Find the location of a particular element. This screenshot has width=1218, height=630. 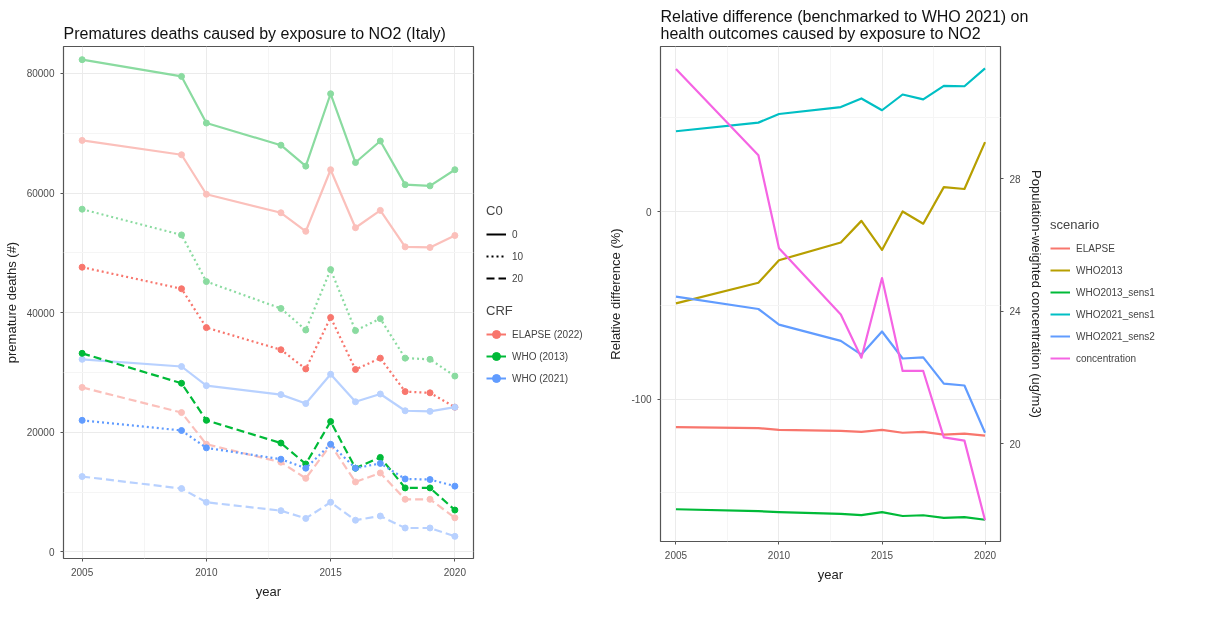

legend-label: ELAPSE (2022) is located at coordinates (547, 334).